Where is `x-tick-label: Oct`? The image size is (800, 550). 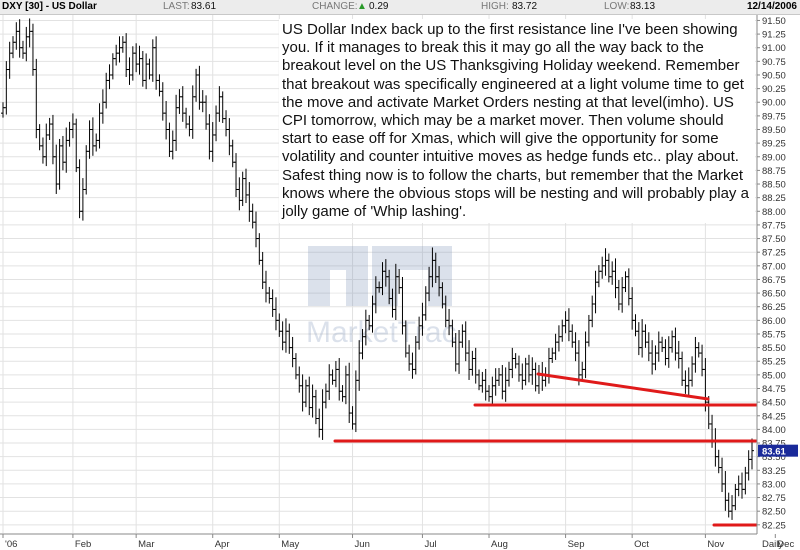 x-tick-label: Oct is located at coordinates (641, 544).